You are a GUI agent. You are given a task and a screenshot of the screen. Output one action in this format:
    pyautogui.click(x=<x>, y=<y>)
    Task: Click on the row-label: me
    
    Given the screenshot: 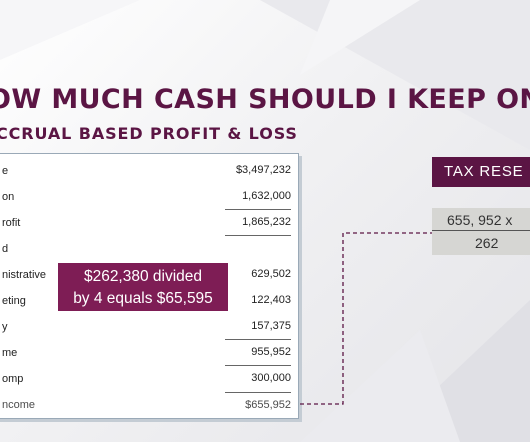 What is the action you would take?
    pyautogui.click(x=10, y=353)
    